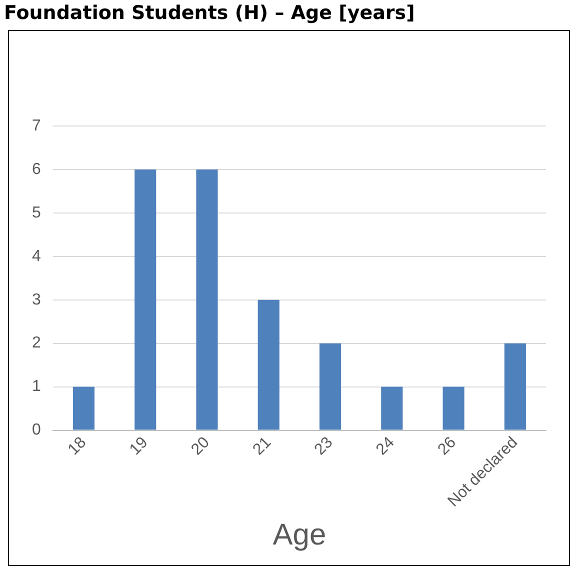  Describe the element at coordinates (447, 446) in the screenshot. I see `x-tick-label: 26` at that location.